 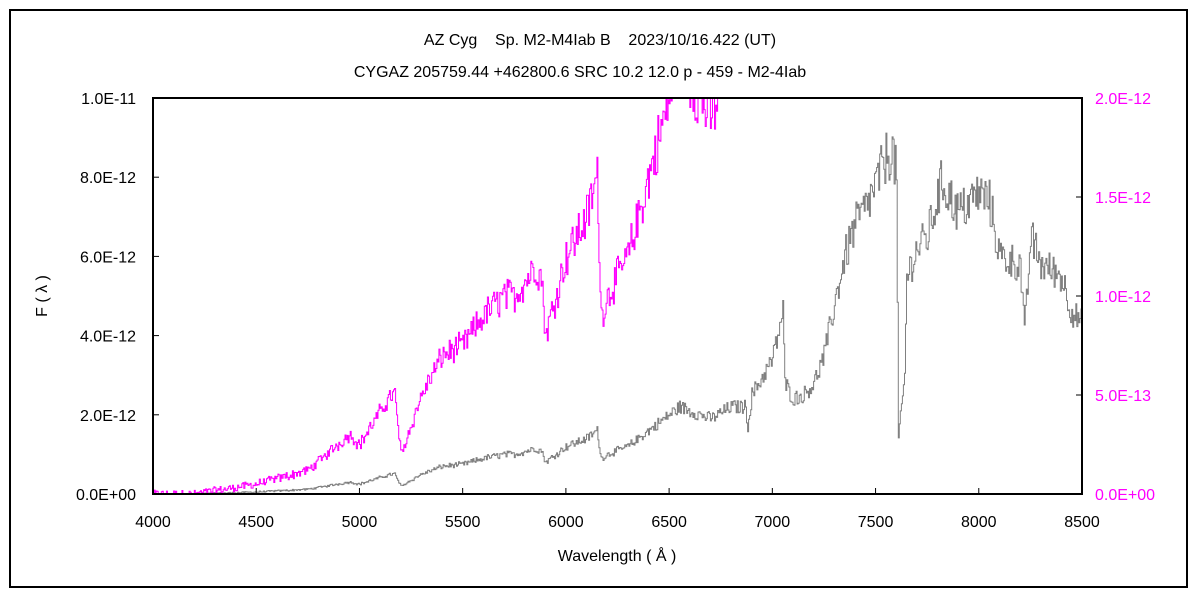 I want to click on y-right-tick-label: 0.0E+00, so click(x=1125, y=495).